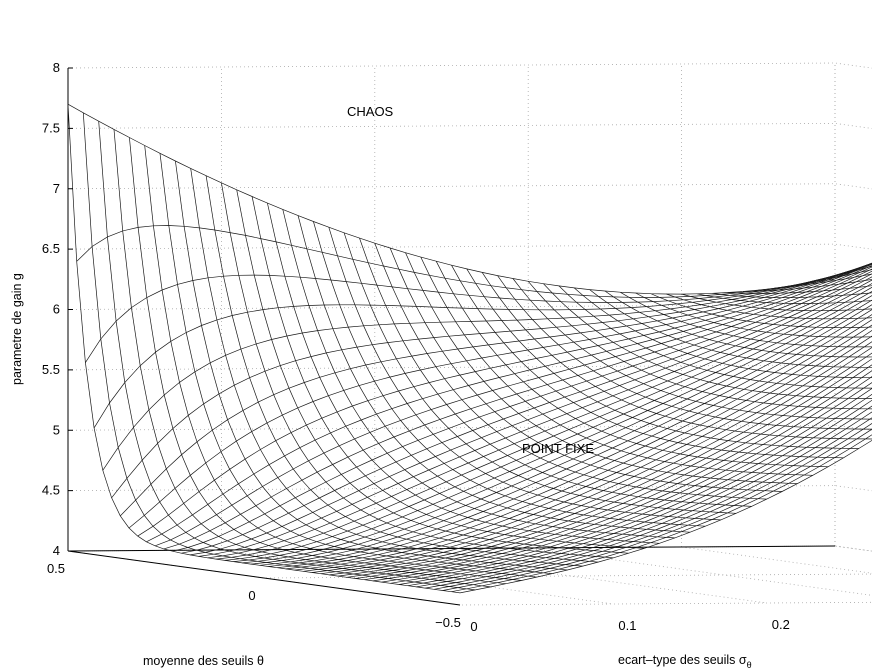 This screenshot has width=872, height=671. Describe the element at coordinates (370, 111) in the screenshot. I see `annotation-chaos: CHAOS` at that location.